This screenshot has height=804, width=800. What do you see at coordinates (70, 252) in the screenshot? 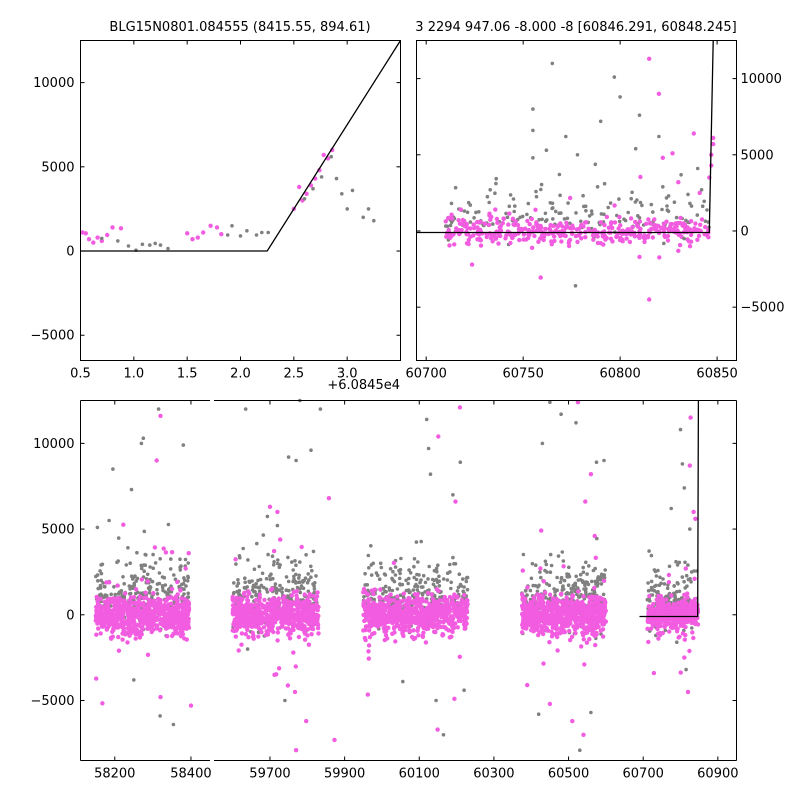
I see `tl-ytick-label: 0` at bounding box center [70, 252].